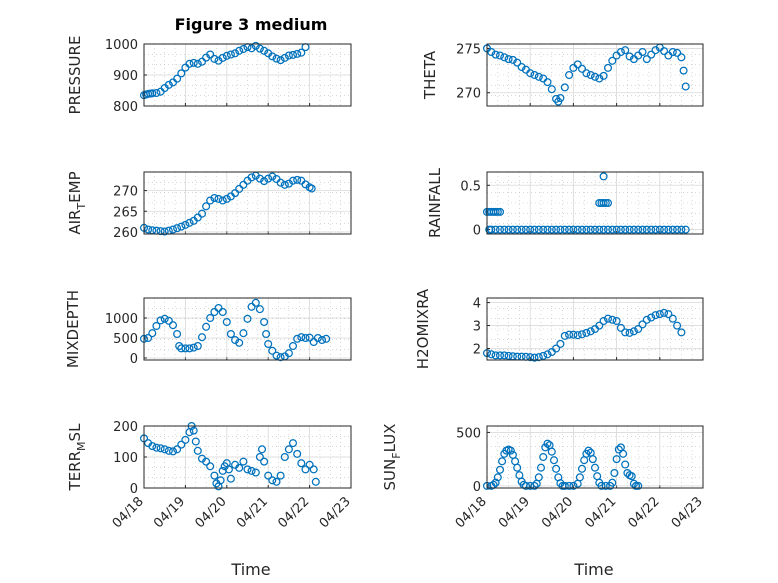 The height and width of the screenshot is (583, 778). What do you see at coordinates (468, 94) in the screenshot?
I see `y-tick-label: 270` at bounding box center [468, 94].